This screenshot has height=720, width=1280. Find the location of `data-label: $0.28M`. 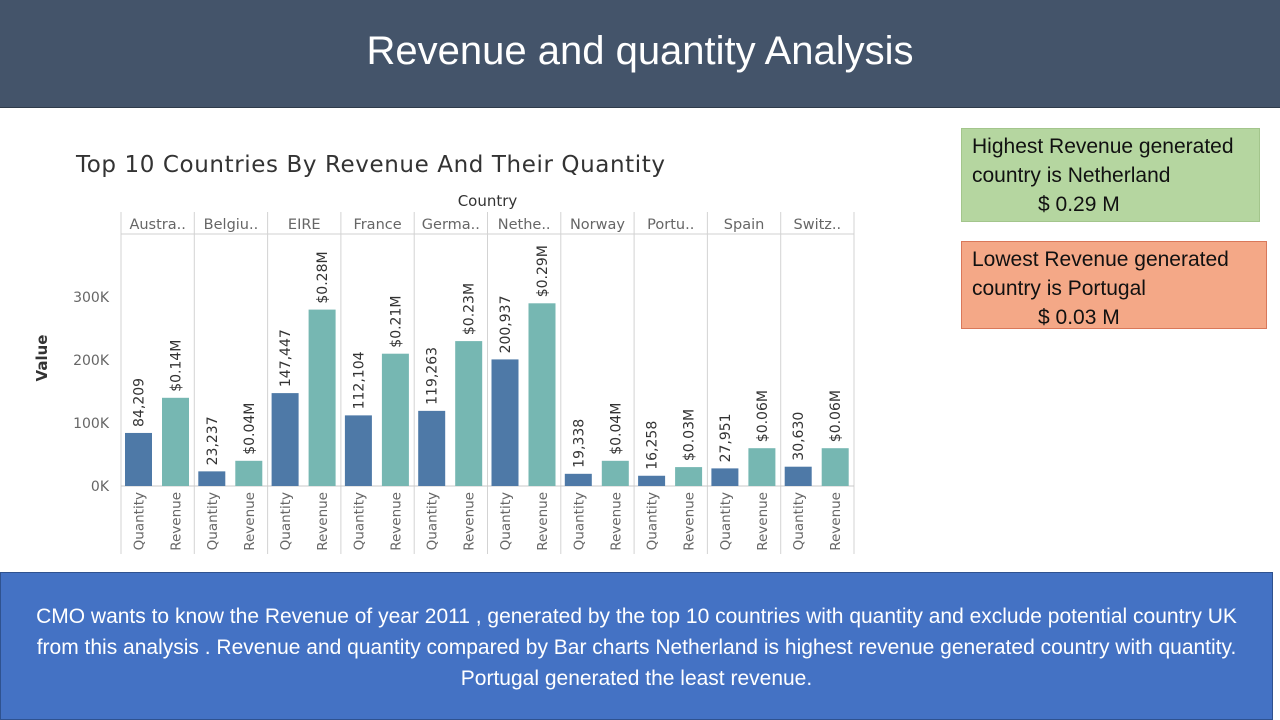

data-label: $0.28M is located at coordinates (323, 277).